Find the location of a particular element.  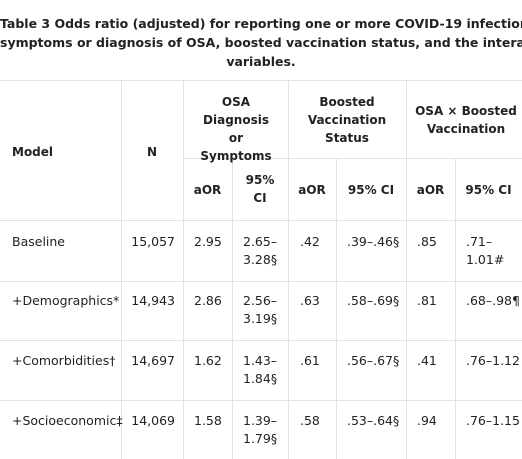

rule-top is located at coordinates (261, 80).